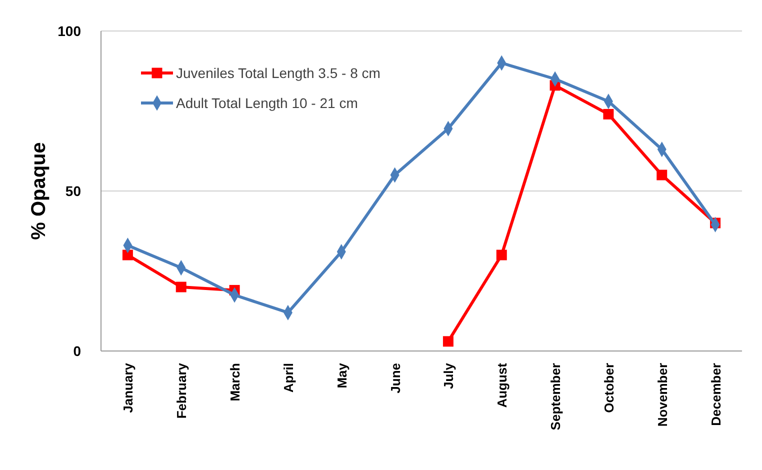 This screenshot has width=762, height=470. Describe the element at coordinates (128, 387) in the screenshot. I see `x-tick-label: January` at that location.